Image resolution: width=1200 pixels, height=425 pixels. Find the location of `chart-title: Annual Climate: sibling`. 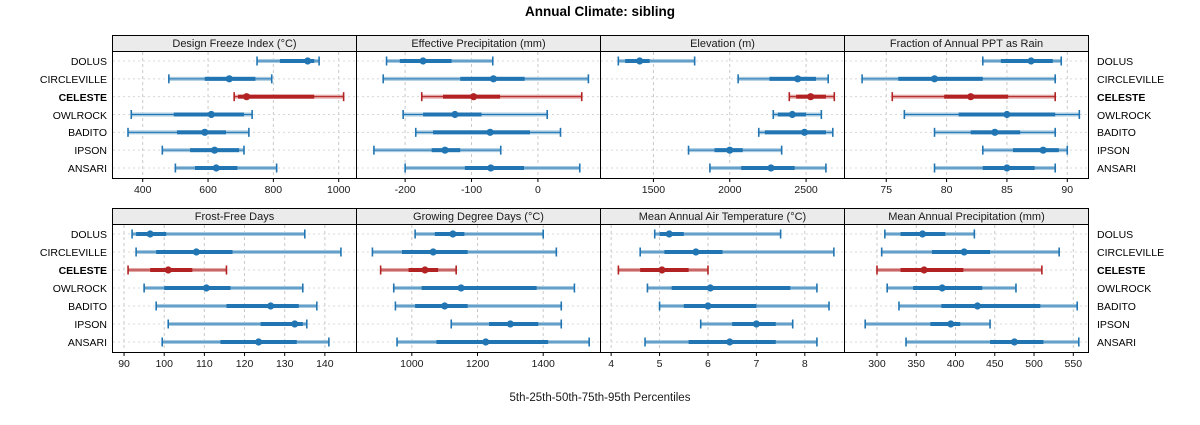

chart-title: Annual Climate: sibling is located at coordinates (599, 11).